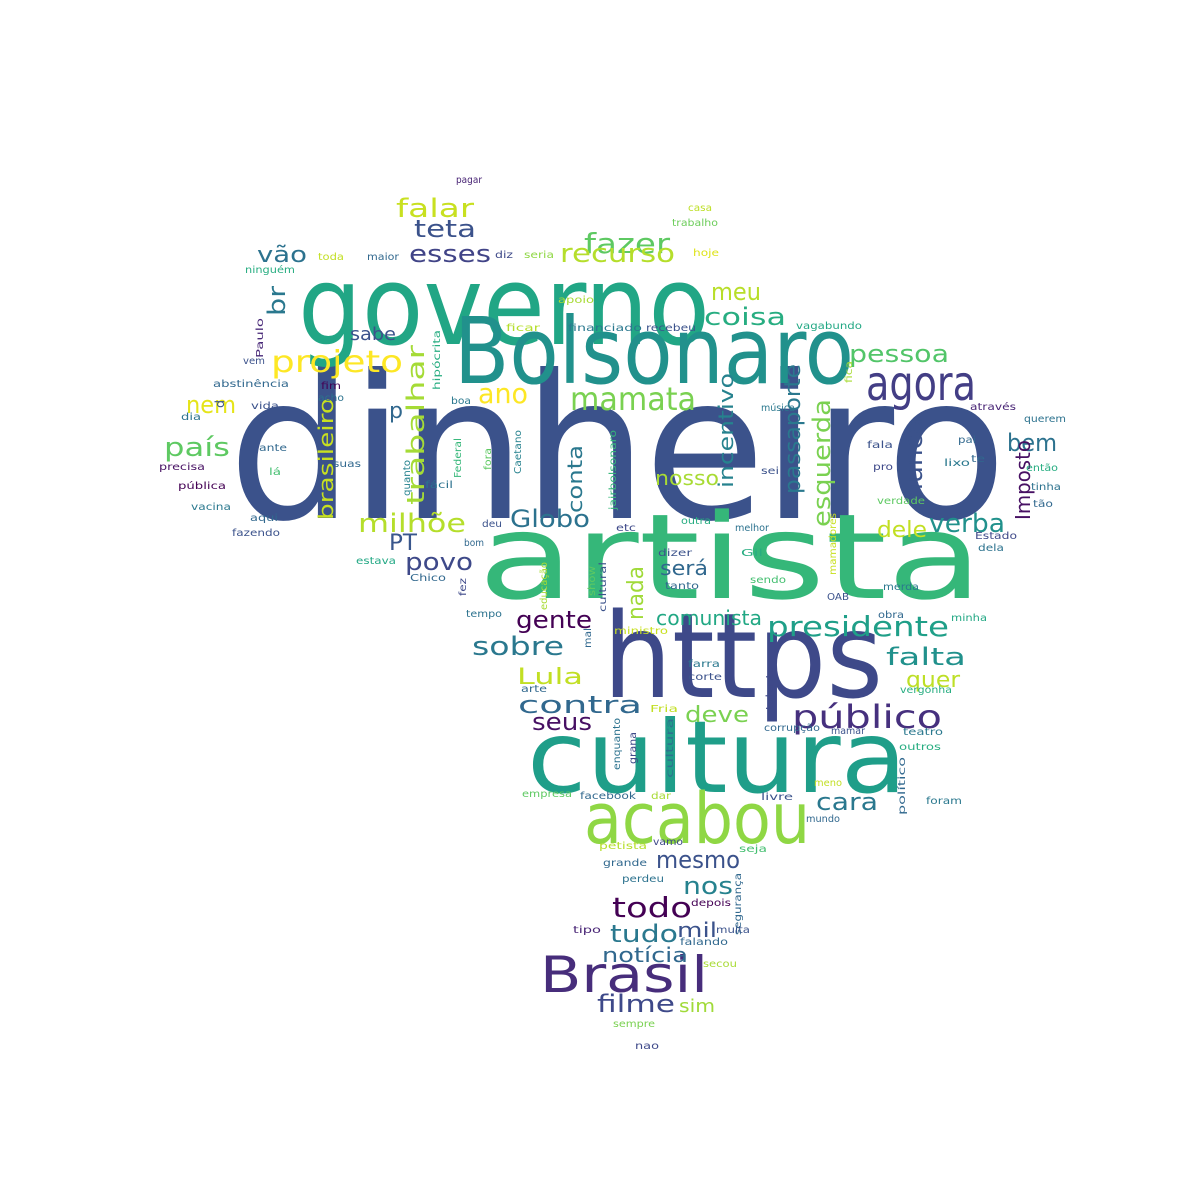 This screenshot has width=1200, height=1200. Describe the element at coordinates (1032, 443) in the screenshot. I see `word: bem` at that location.